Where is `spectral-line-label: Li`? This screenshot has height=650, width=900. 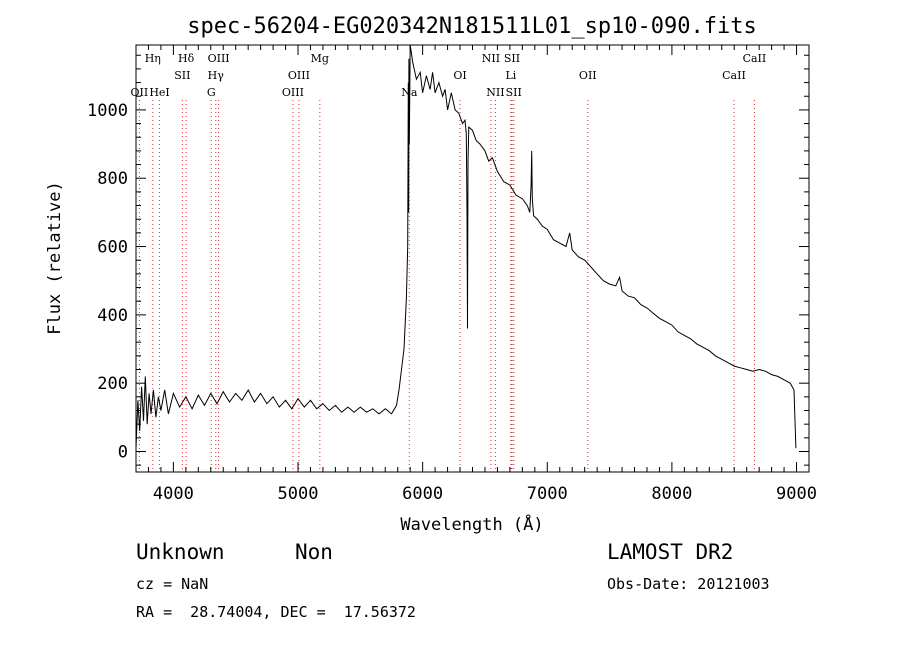
spectral-line-label: Li is located at coordinates (510, 75).